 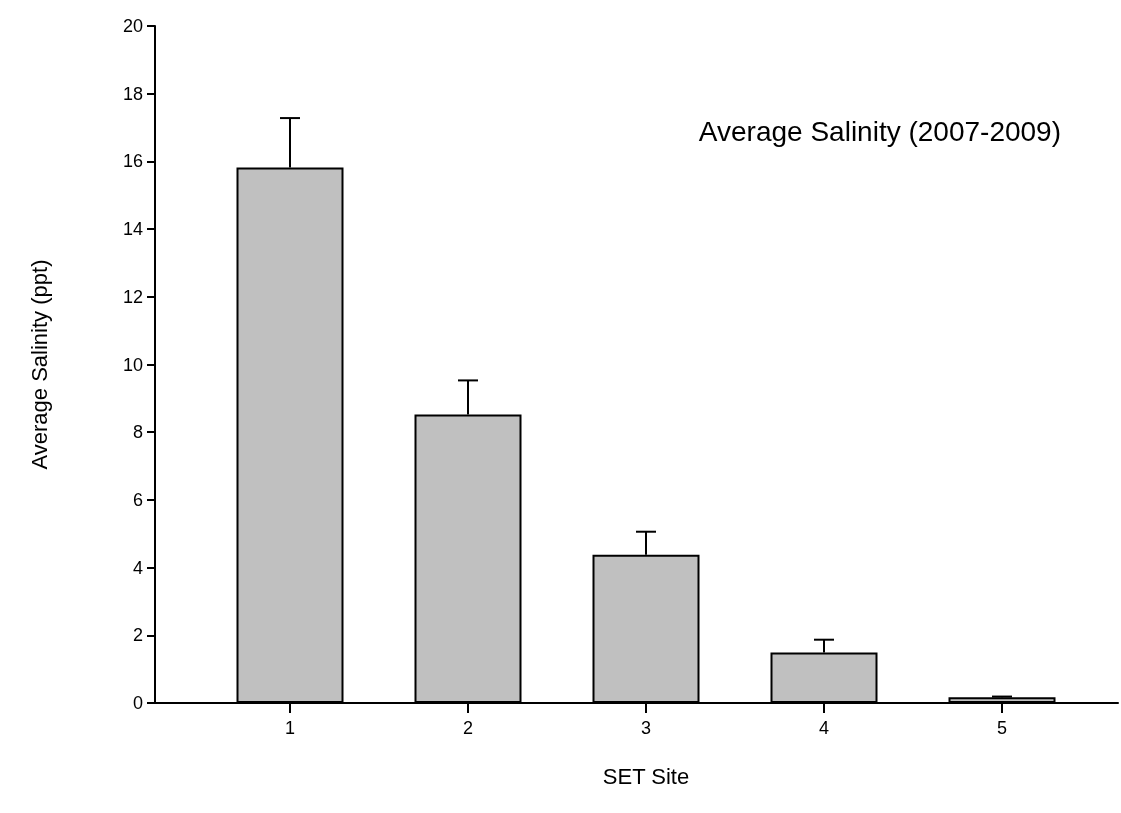 What do you see at coordinates (137, 703) in the screenshot?
I see `y-tick-label: 0` at bounding box center [137, 703].